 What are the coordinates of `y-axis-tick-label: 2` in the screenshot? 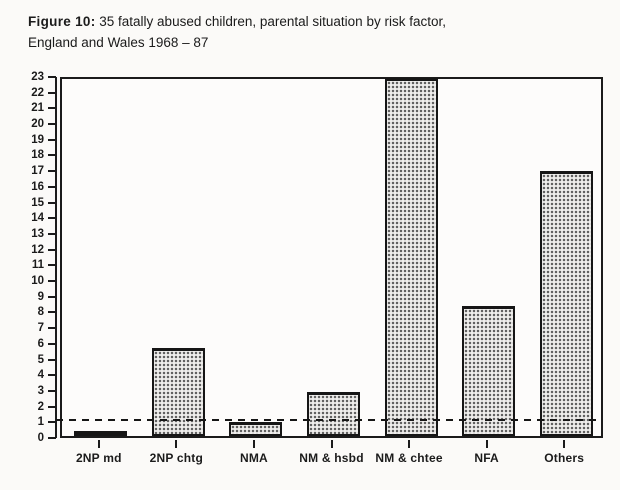 It's located at (40, 406).